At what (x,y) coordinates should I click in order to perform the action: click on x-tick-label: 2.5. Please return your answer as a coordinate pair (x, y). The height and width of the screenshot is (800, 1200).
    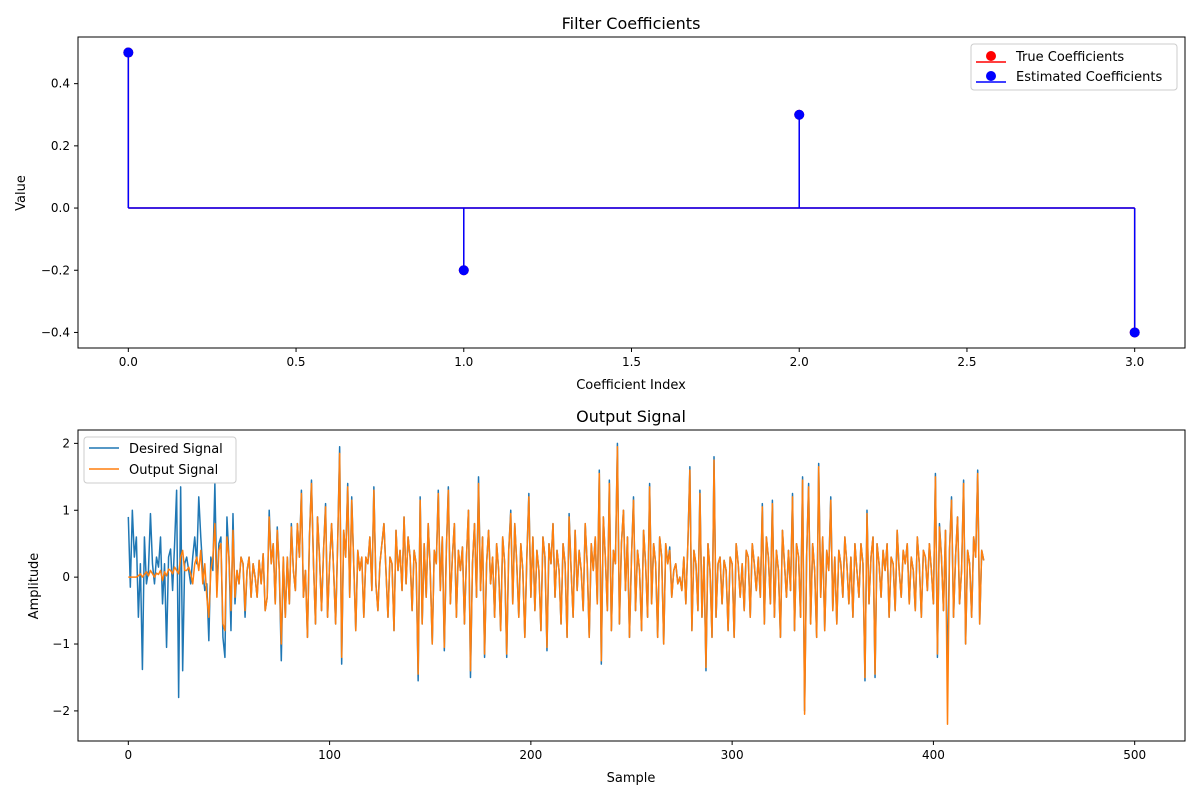
    Looking at the image, I should click on (966, 362).